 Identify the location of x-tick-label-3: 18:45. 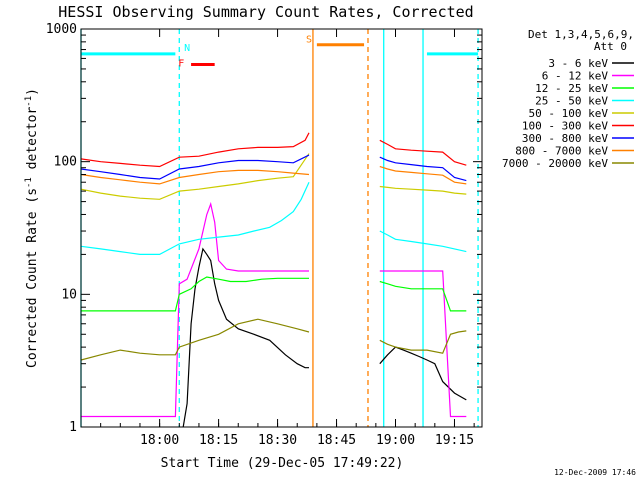
(336, 440).